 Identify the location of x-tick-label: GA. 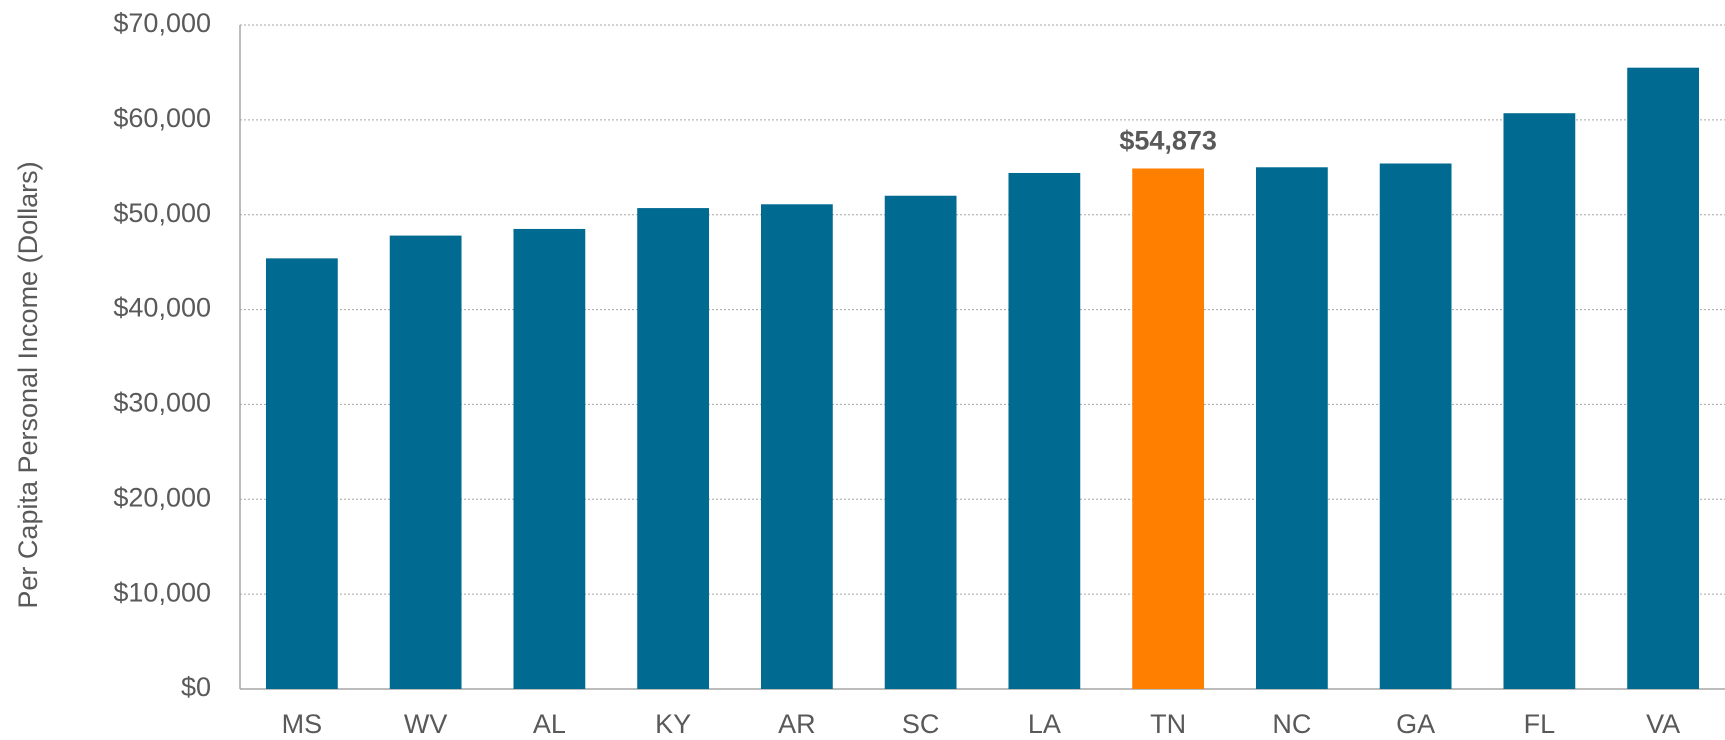
(1415, 724).